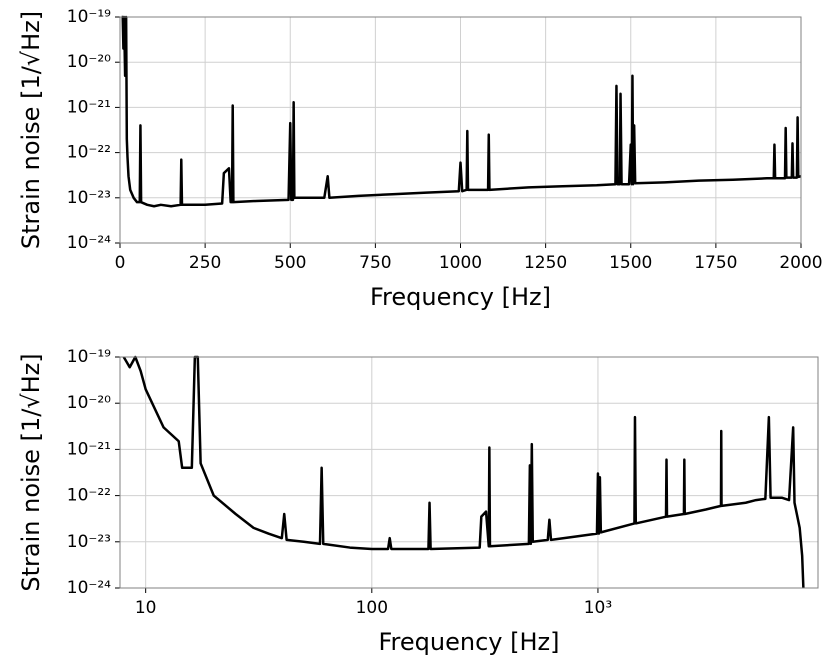  I want to click on x-tick-label: 0, so click(120, 263).